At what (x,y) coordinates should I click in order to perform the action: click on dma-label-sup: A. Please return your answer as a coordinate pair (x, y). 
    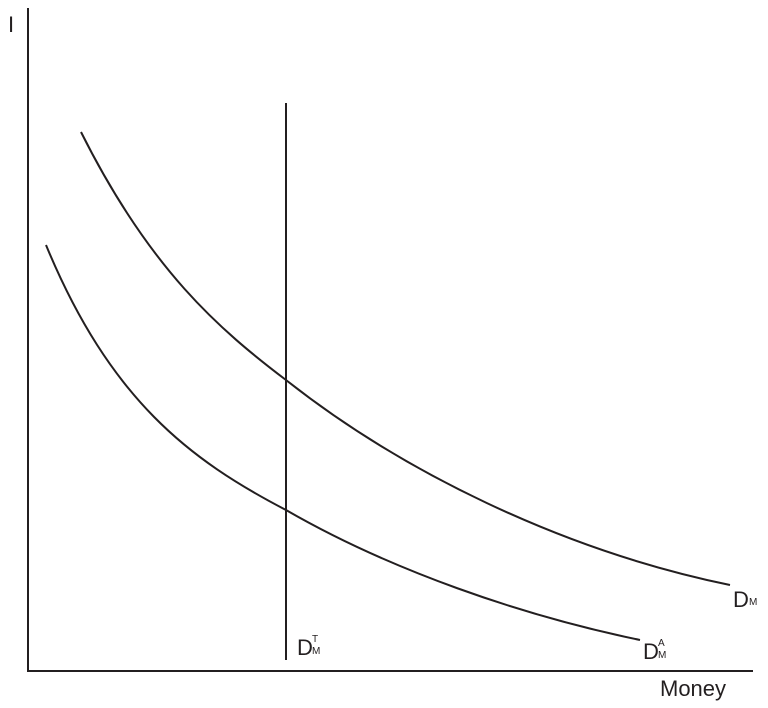
    Looking at the image, I should click on (661, 643).